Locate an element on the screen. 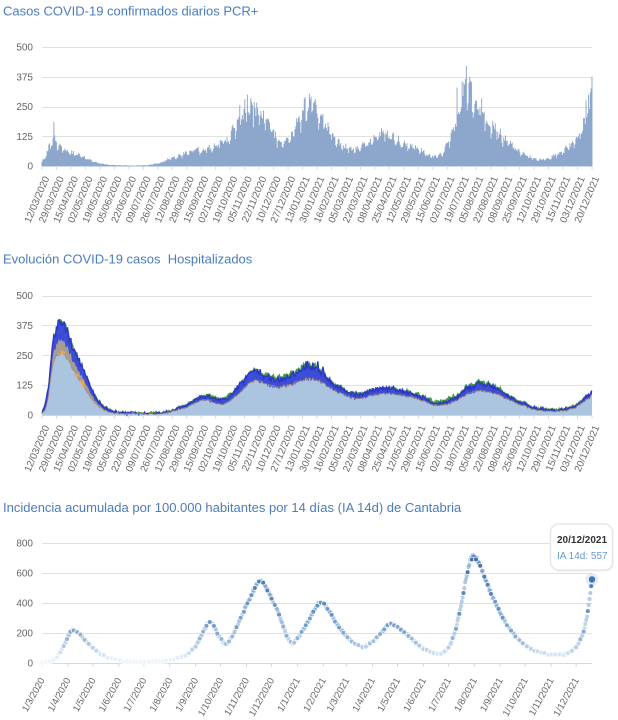 The image size is (618, 720). svg-text: 20/12/2021 is located at coordinates (582, 540).